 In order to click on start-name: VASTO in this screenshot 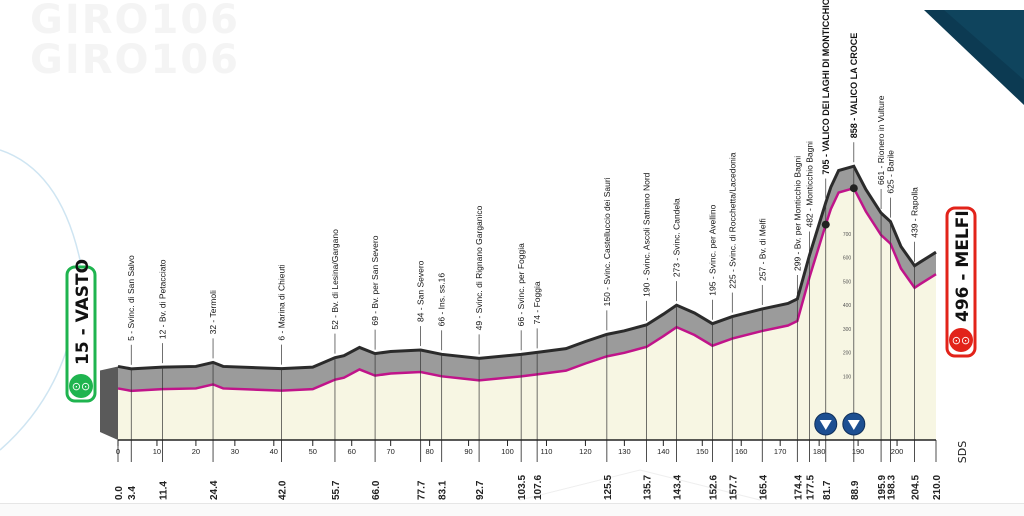, I will do `click(83, 290)`.